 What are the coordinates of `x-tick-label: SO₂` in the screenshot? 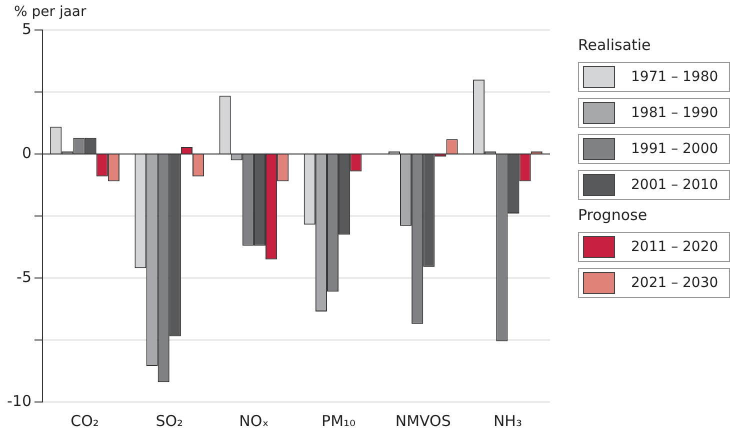 It's located at (170, 421).